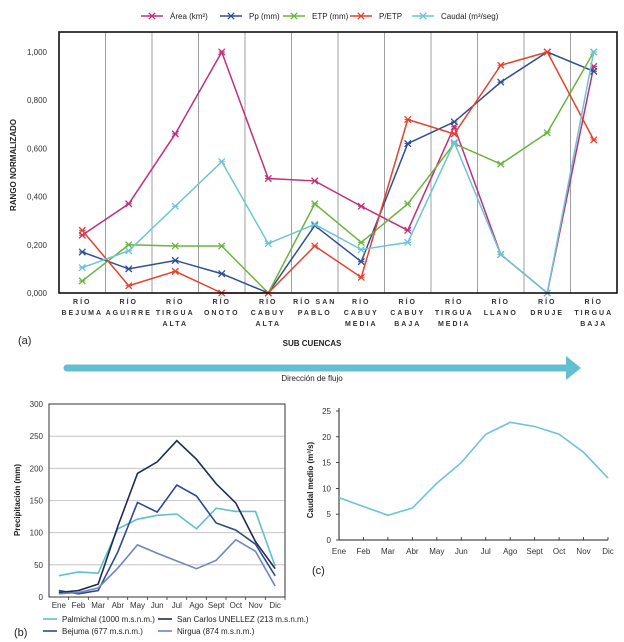 The image size is (624, 642). I want to click on category-label-r-o-onoto: RÍO ONOTO, so click(221, 307).